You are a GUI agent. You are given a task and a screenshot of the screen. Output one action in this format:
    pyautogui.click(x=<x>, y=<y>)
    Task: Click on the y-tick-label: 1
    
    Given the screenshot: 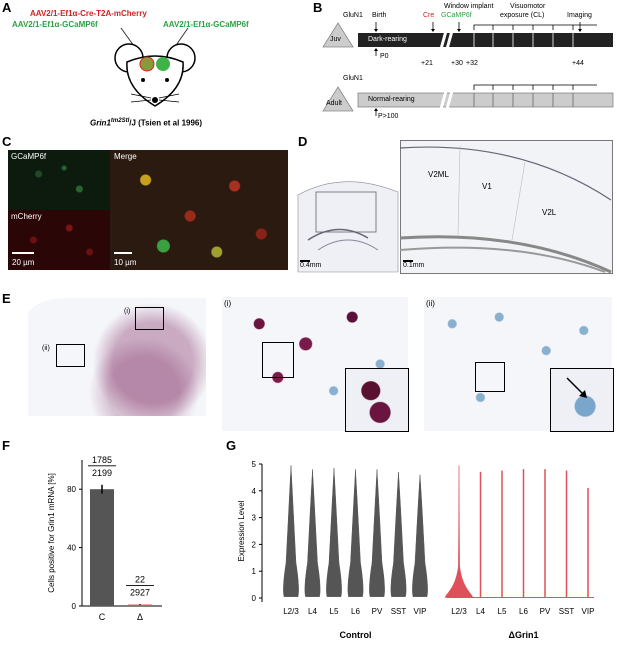 What is the action you would take?
    pyautogui.click(x=254, y=571)
    